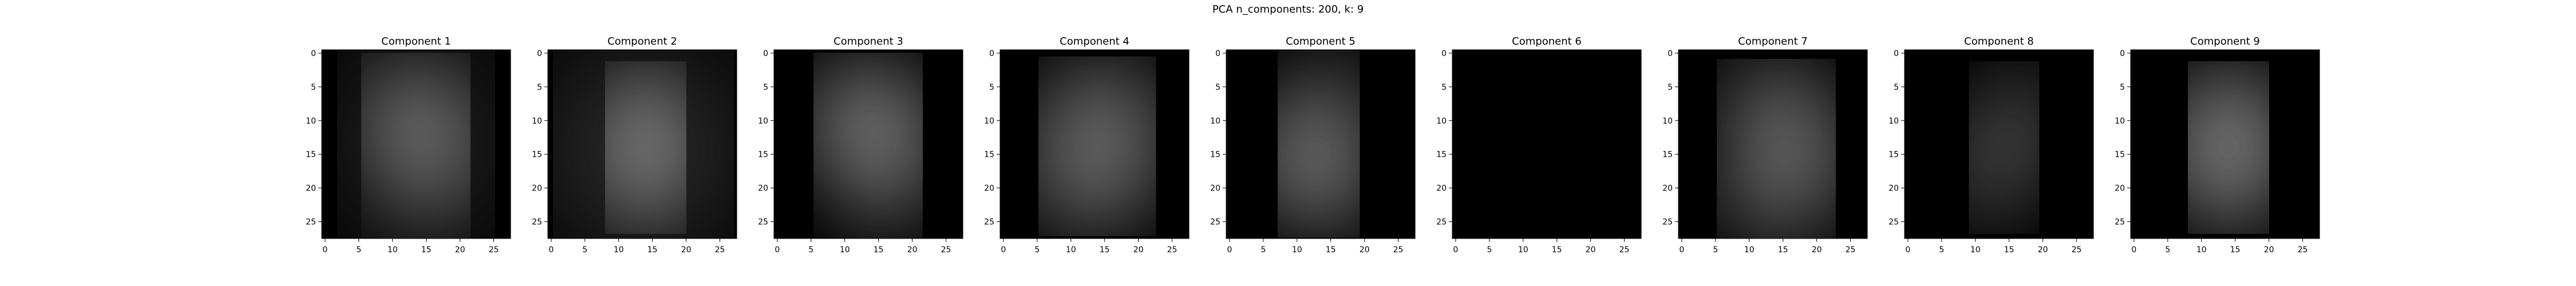 This screenshot has height=286, width=2576. Describe the element at coordinates (1094, 41) in the screenshot. I see `panel-title: Component 4` at that location.